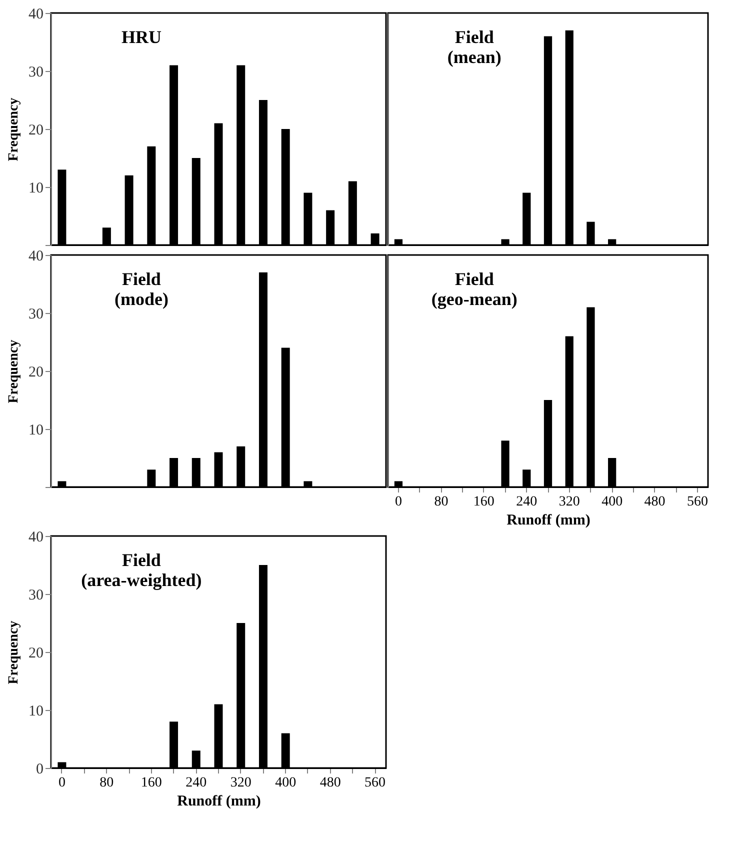 The height and width of the screenshot is (853, 746). I want to click on annotation: Field (geo-mean), so click(474, 289).